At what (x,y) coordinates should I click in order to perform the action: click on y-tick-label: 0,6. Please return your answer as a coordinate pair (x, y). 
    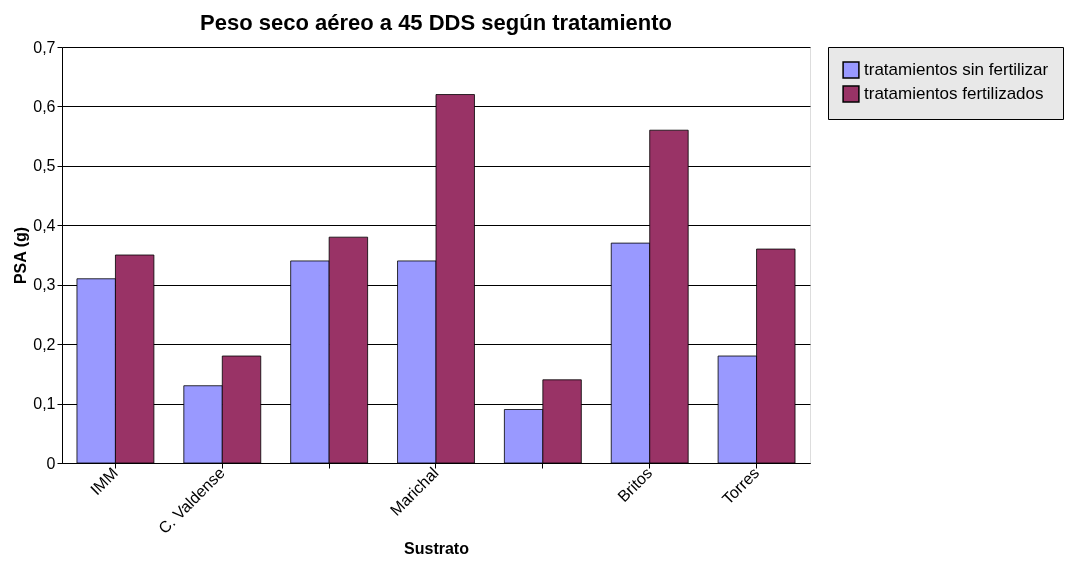
    Looking at the image, I should click on (44, 106).